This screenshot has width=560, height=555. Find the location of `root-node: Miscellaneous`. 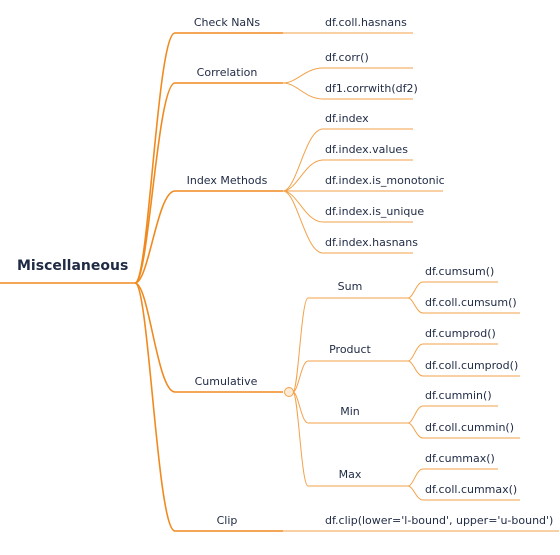

root-node: Miscellaneous is located at coordinates (72, 266).